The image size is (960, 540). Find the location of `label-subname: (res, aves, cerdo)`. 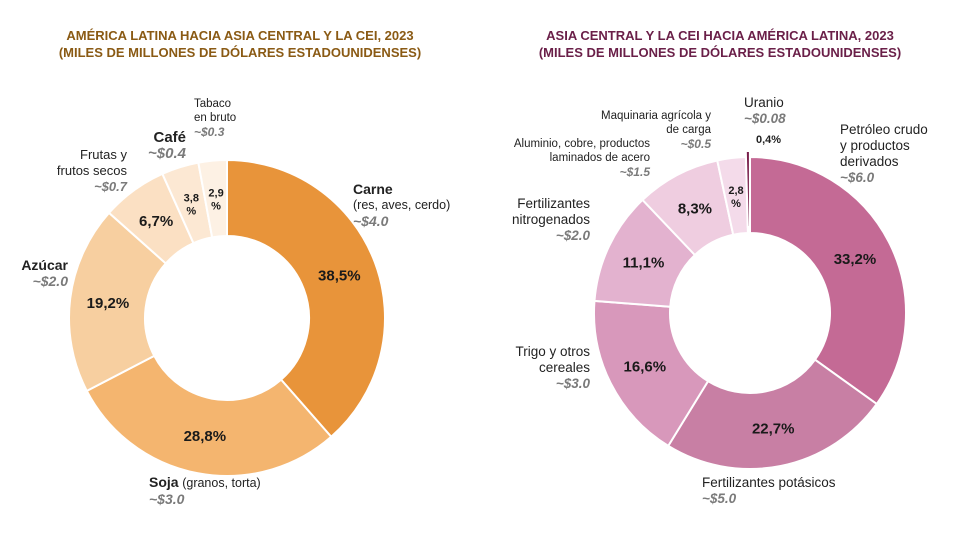

label-subname: (res, aves, cerdo) is located at coordinates (402, 205).